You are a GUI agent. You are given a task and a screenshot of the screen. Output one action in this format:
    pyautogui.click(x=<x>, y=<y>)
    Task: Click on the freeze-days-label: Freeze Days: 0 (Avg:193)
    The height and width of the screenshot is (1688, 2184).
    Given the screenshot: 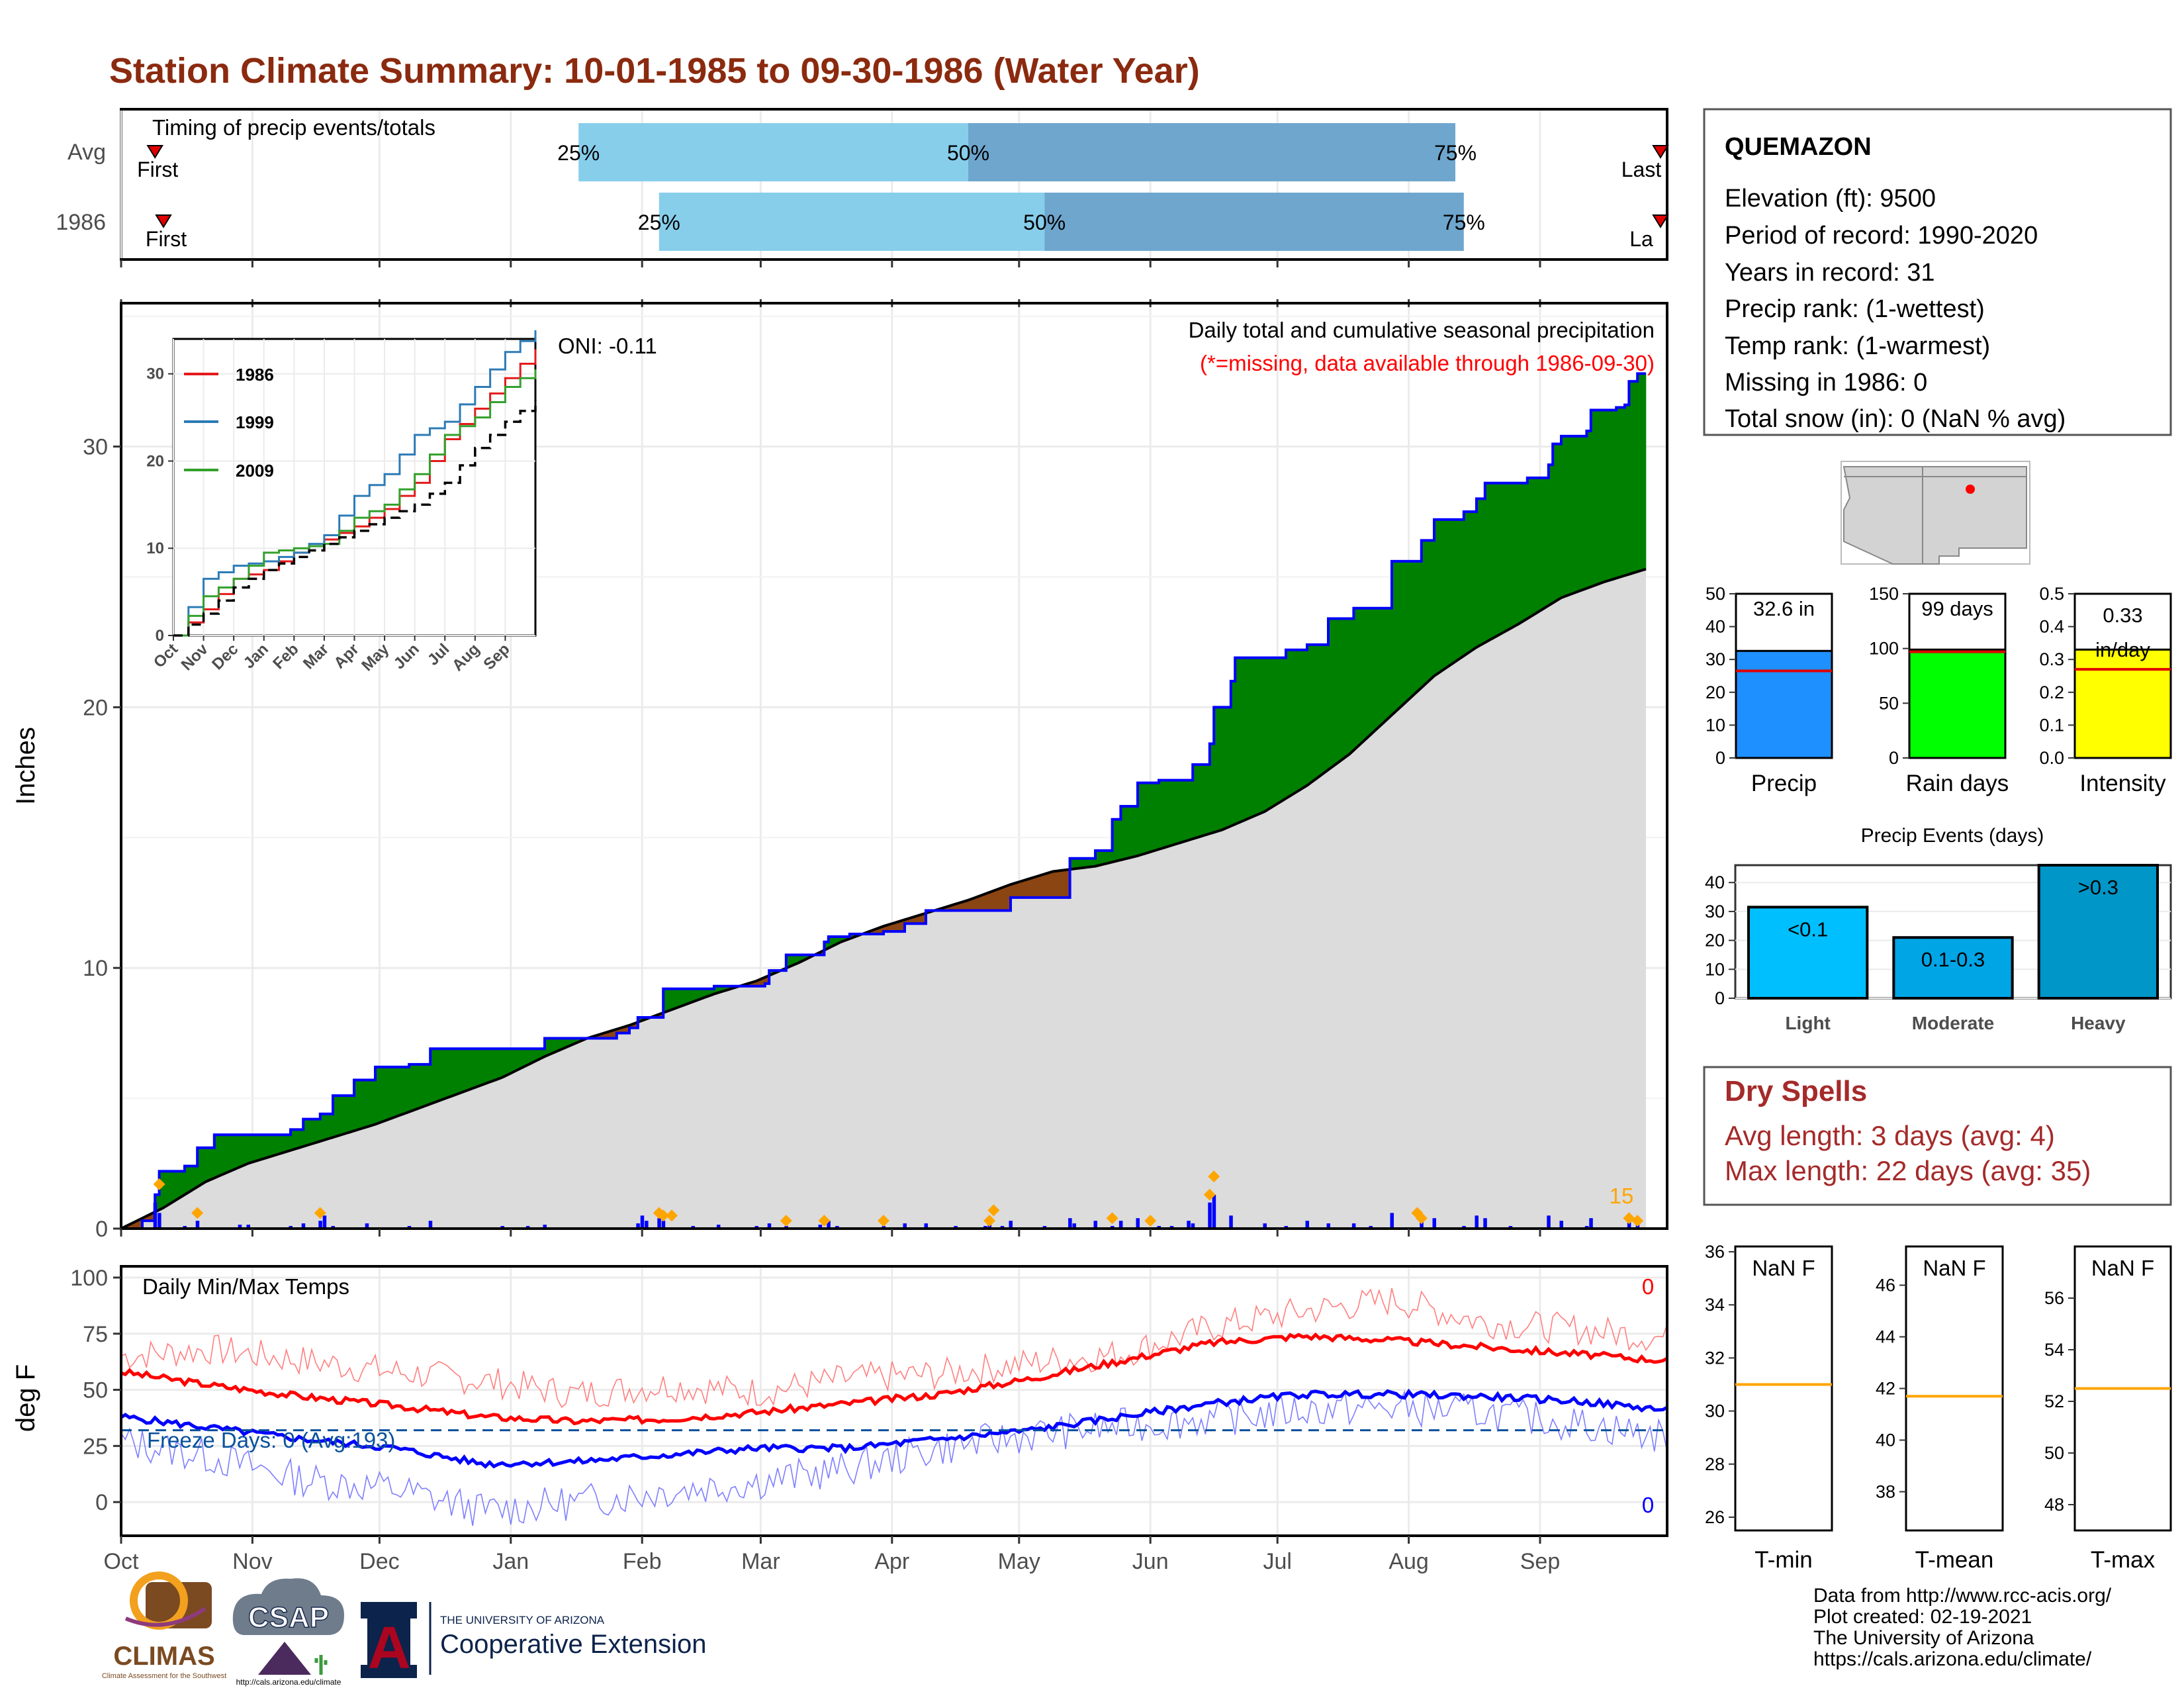 What is the action you would take?
    pyautogui.click(x=271, y=1440)
    